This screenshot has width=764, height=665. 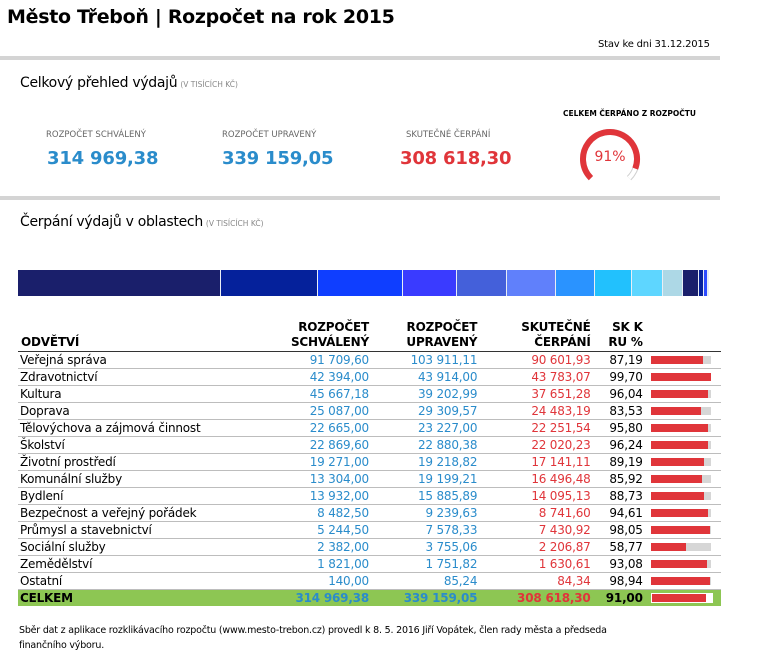 I want to click on areas-title-text: Čerpání výdajů v oblastech, so click(x=111, y=222).